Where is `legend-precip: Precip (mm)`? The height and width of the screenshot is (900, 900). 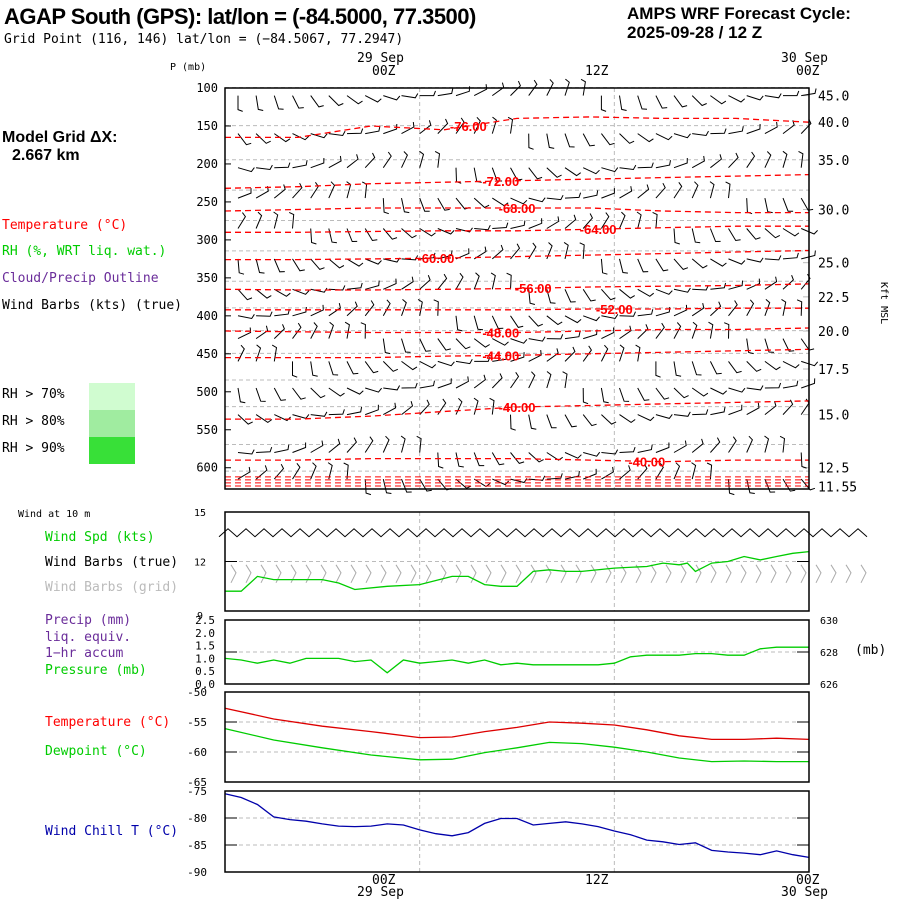
legend-precip: Precip (mm) is located at coordinates (88, 620).